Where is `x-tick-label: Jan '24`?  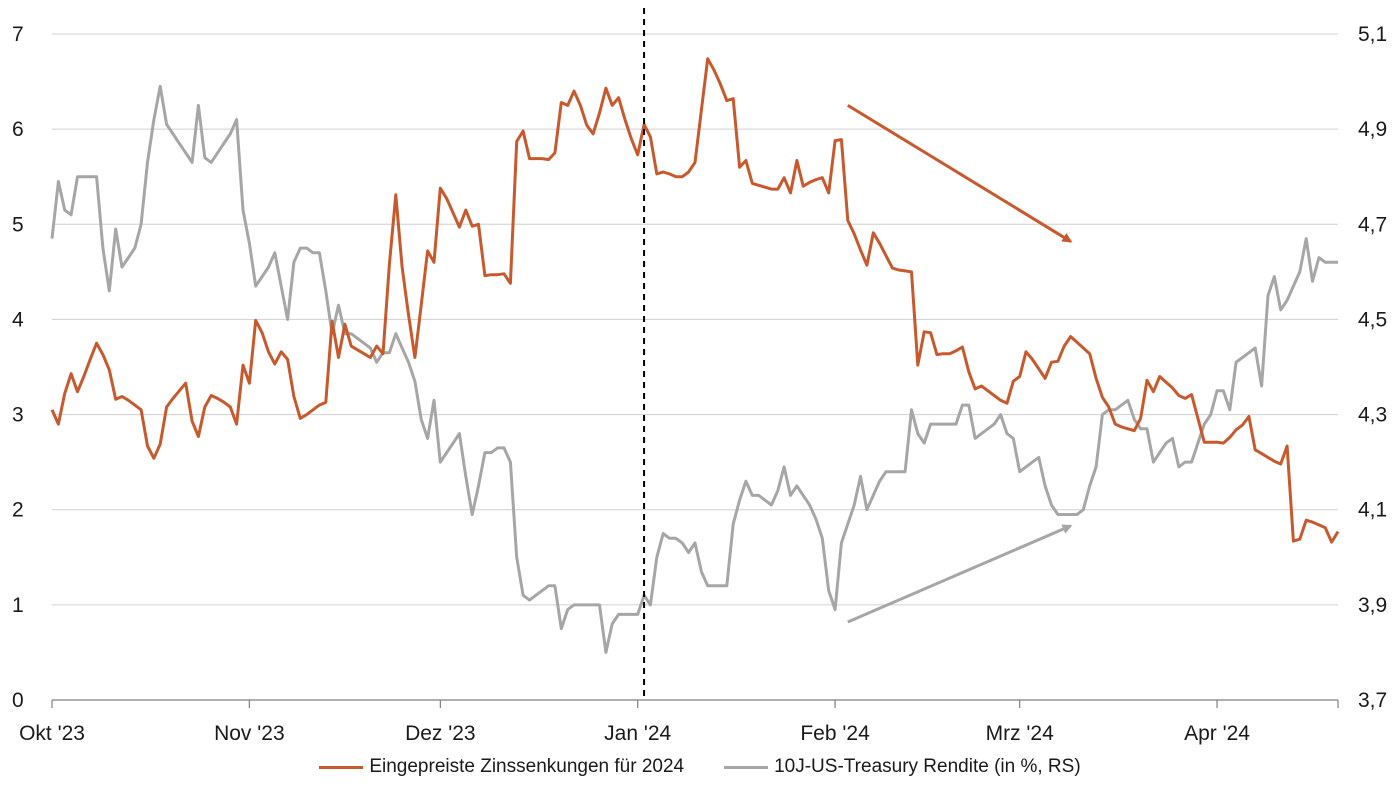
x-tick-label: Jan '24 is located at coordinates (637, 733).